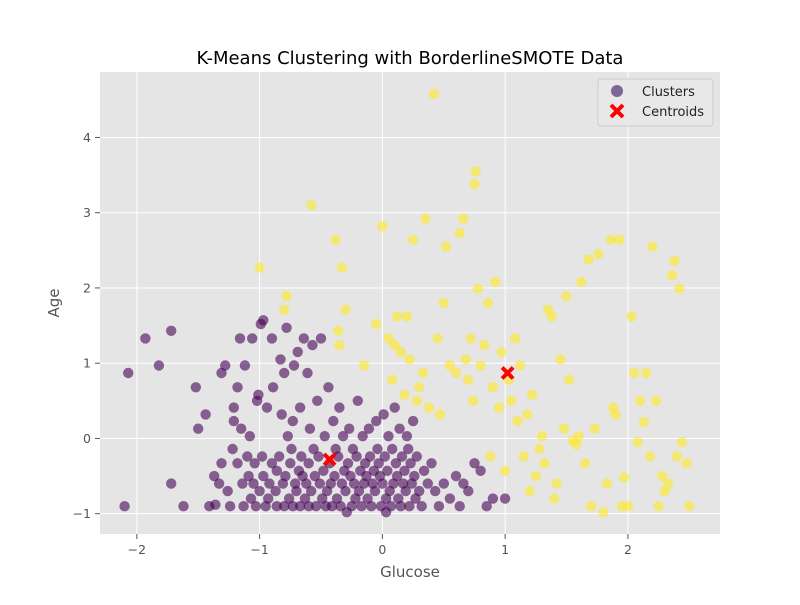  I want to click on x-tick-label: −1, so click(259, 549).